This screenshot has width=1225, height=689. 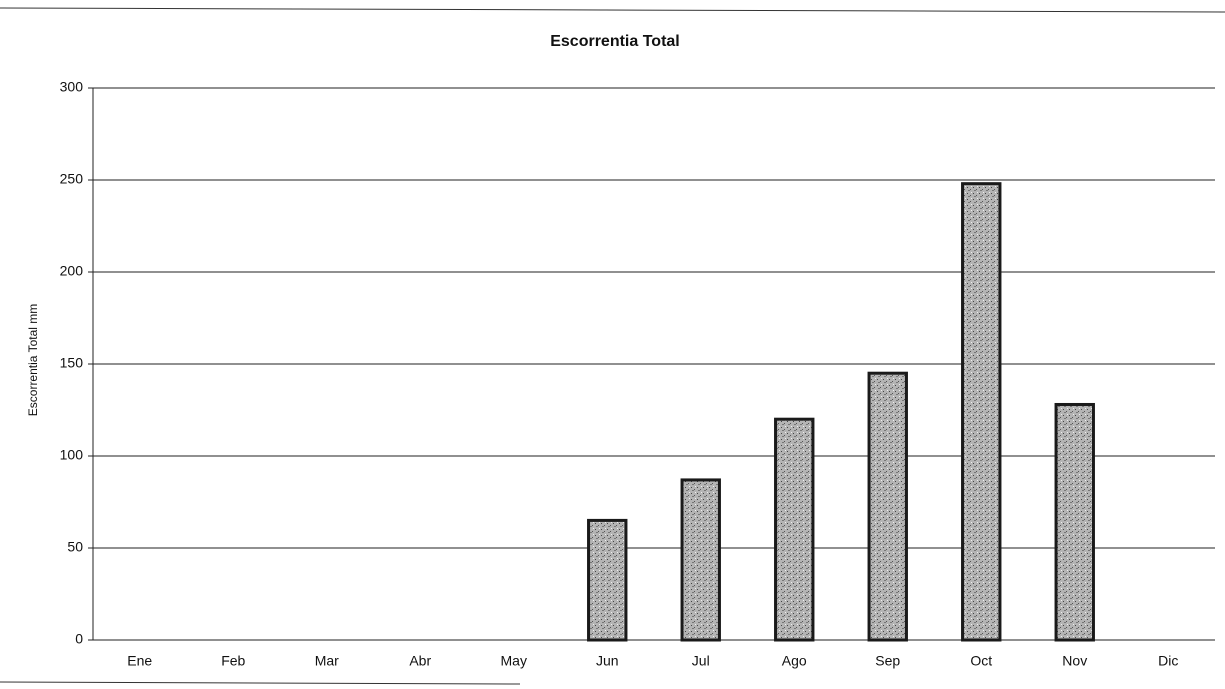 What do you see at coordinates (139, 661) in the screenshot?
I see `x-tick-label: Ene` at bounding box center [139, 661].